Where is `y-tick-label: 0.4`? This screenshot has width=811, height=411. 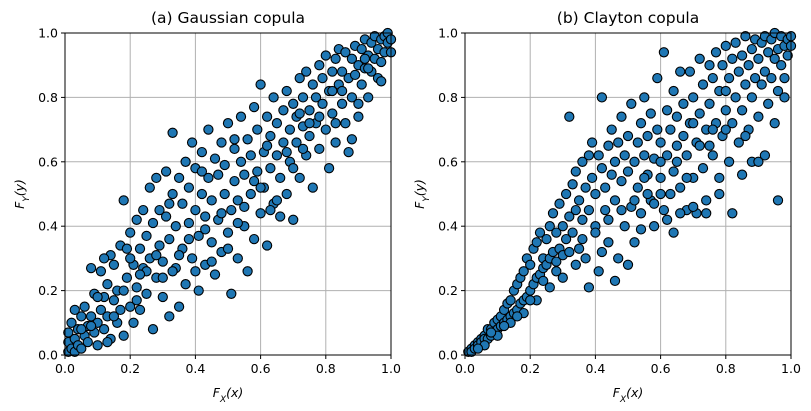
y-tick-label: 0.4 is located at coordinates (448, 226).